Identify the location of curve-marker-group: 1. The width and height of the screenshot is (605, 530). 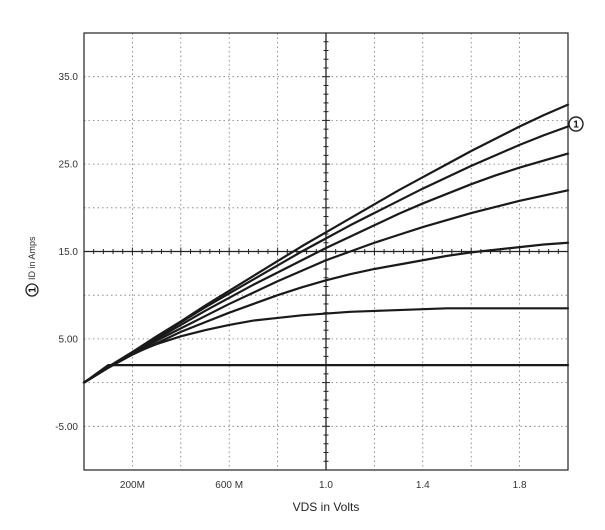
(576, 124).